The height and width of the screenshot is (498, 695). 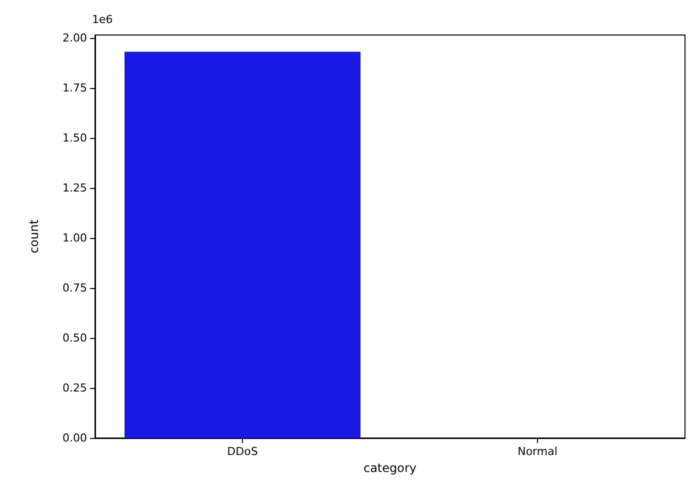 What do you see at coordinates (74, 387) in the screenshot?
I see `y-tick-label: 0.25` at bounding box center [74, 387].